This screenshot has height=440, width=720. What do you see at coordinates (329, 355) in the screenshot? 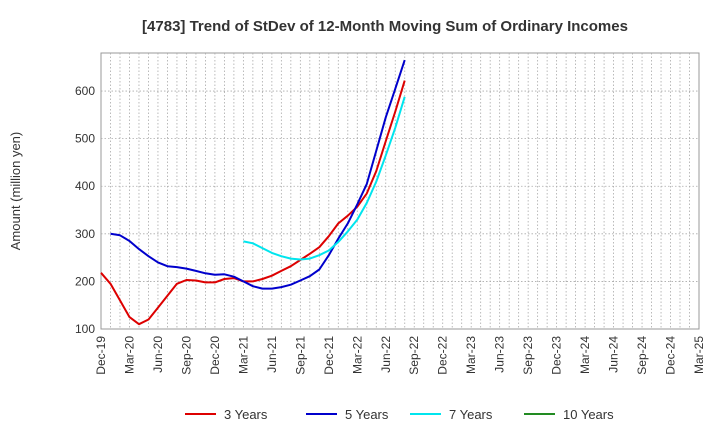
I see `x-tick-label: Dec-21` at bounding box center [329, 355].